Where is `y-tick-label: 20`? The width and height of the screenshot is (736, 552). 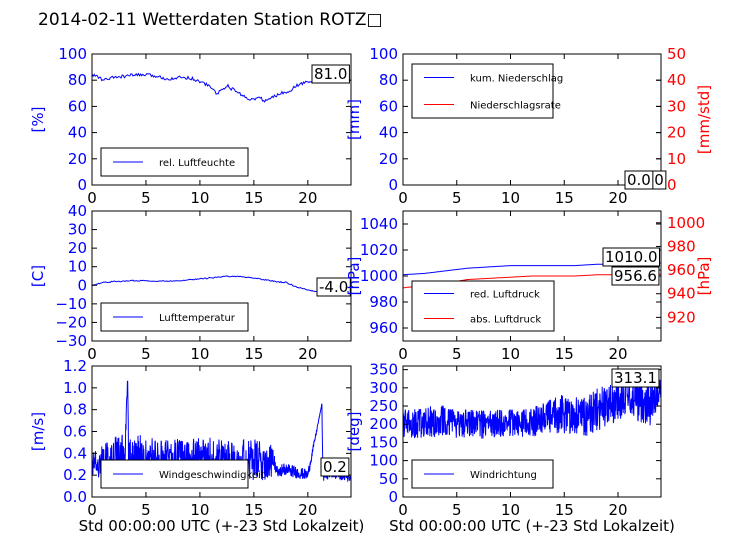 y-tick-label: 20 is located at coordinates (77, 159).